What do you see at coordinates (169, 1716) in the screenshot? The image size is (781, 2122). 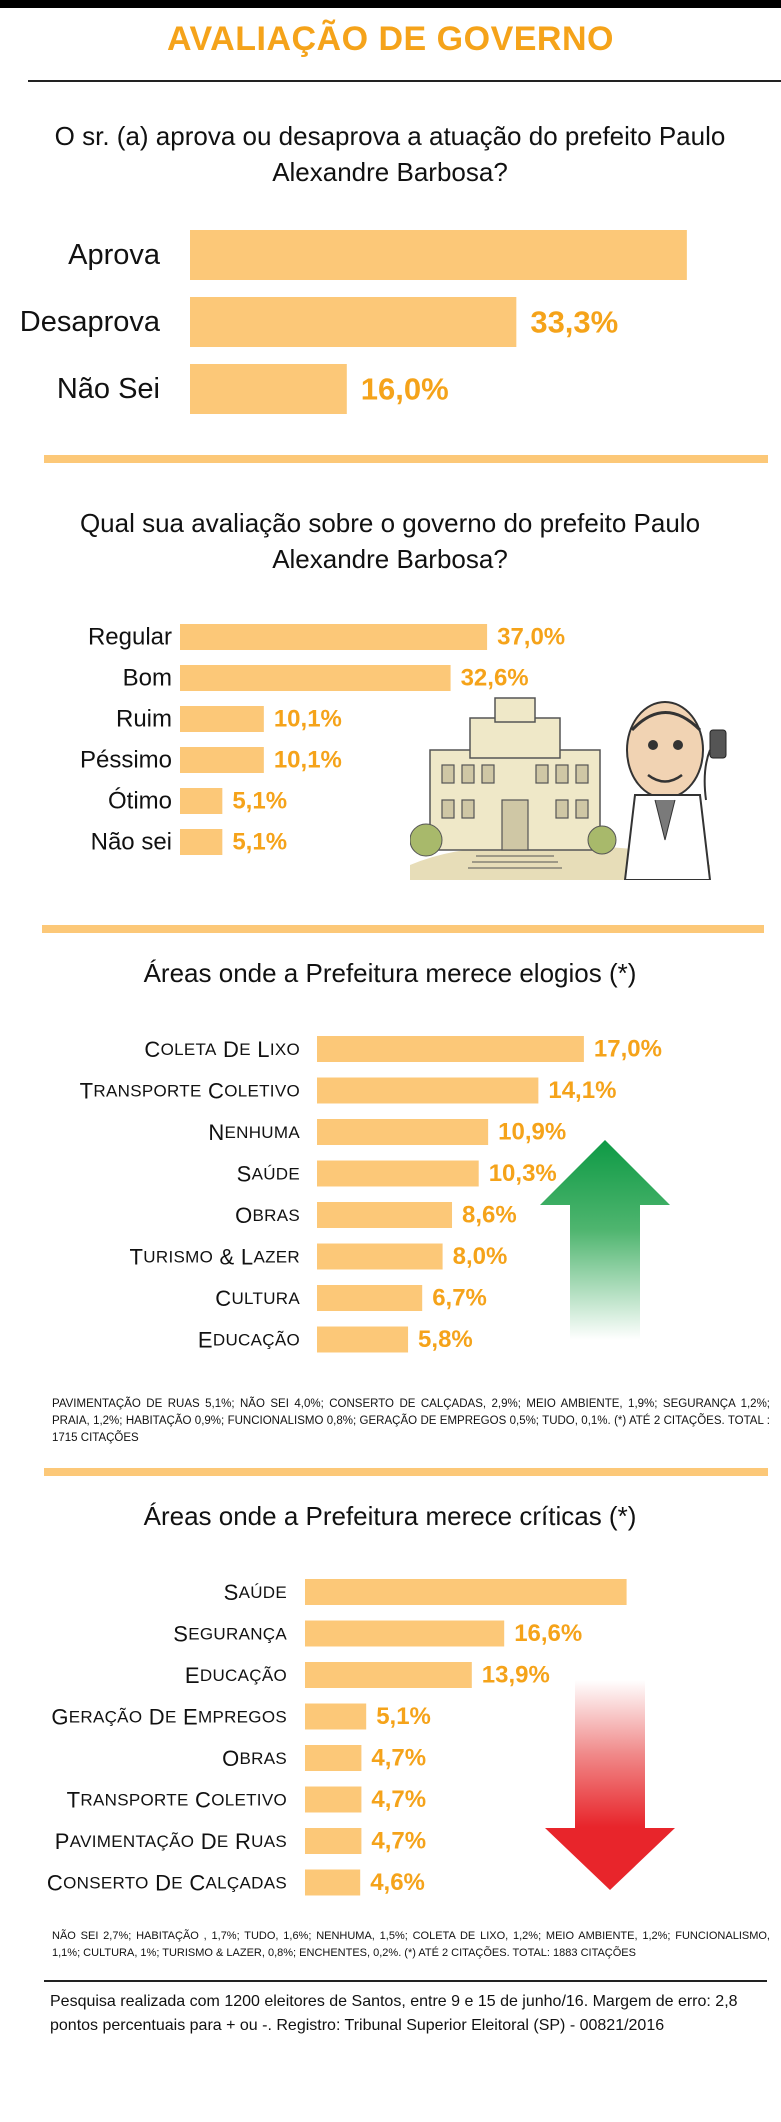 I see `category-label-geracao-de-empregos: GERAÇÃO DE EMPREGOS` at bounding box center [169, 1716].